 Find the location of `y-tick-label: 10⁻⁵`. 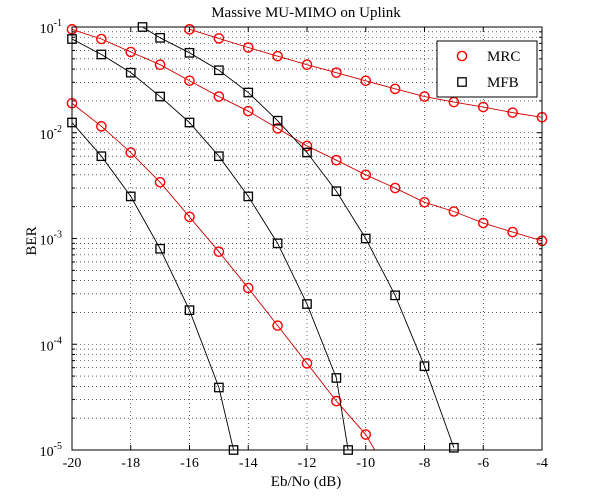

y-tick-label: 10⁻⁵ is located at coordinates (51, 450).